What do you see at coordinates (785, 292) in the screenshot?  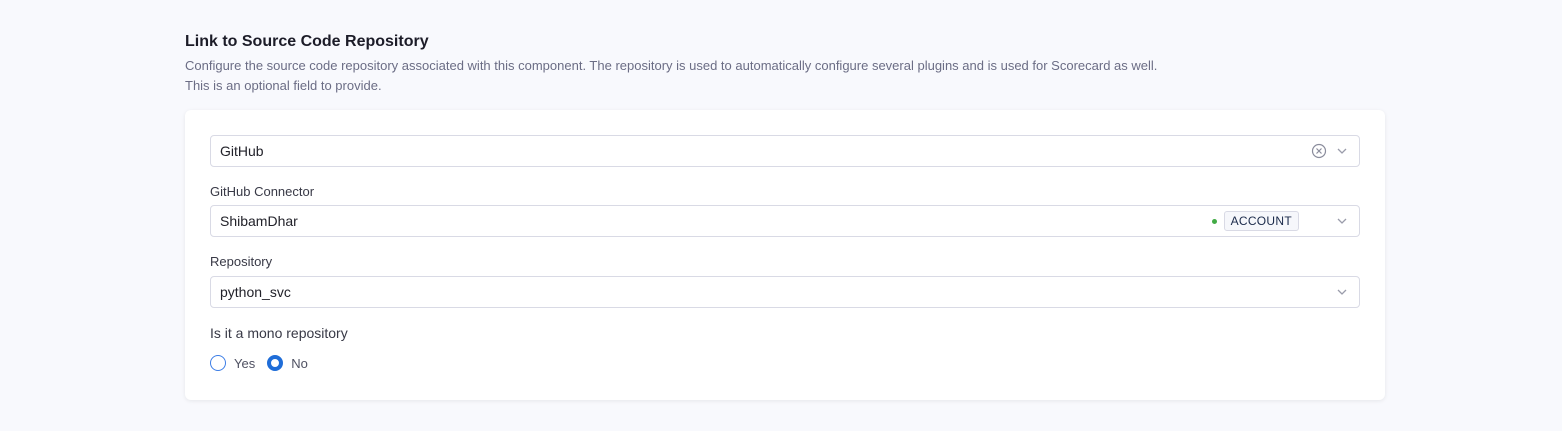 I see `repository-select: python_svc` at bounding box center [785, 292].